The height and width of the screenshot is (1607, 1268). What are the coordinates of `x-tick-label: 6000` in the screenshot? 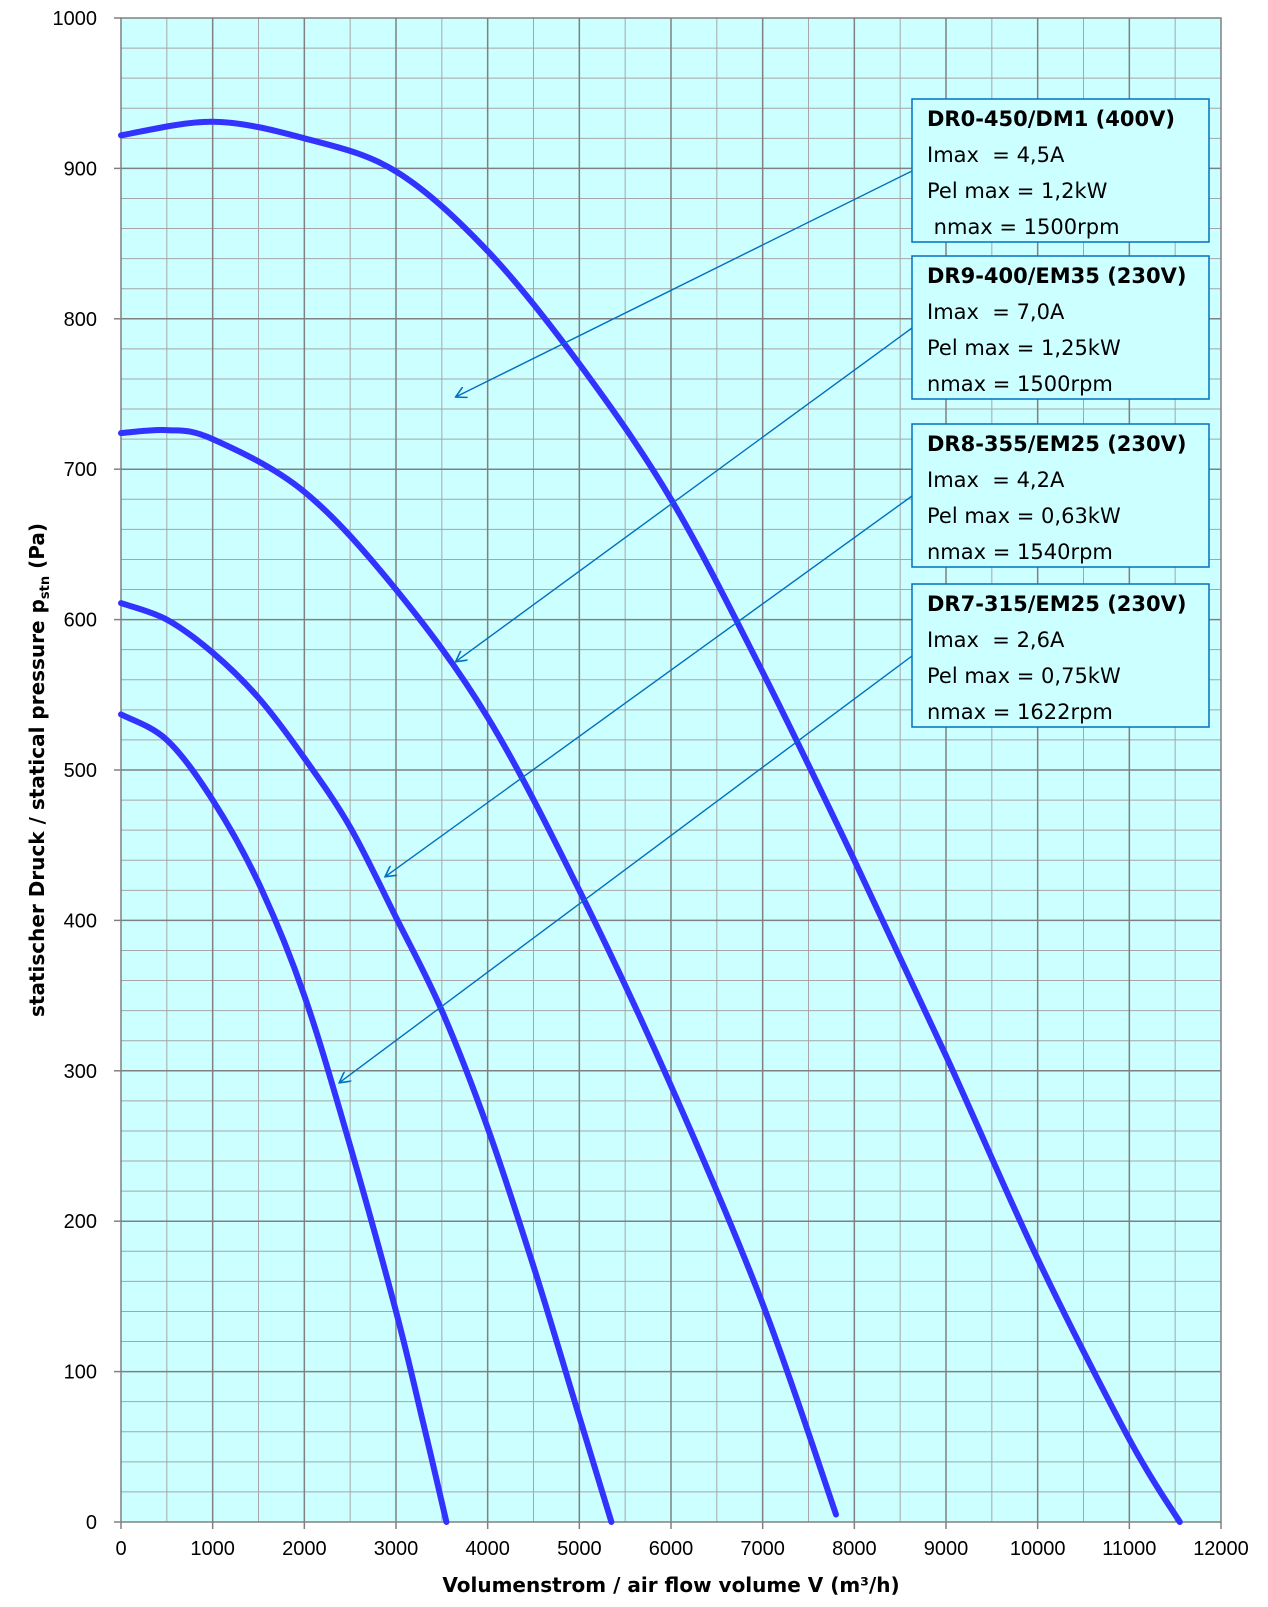 It's located at (671, 1549).